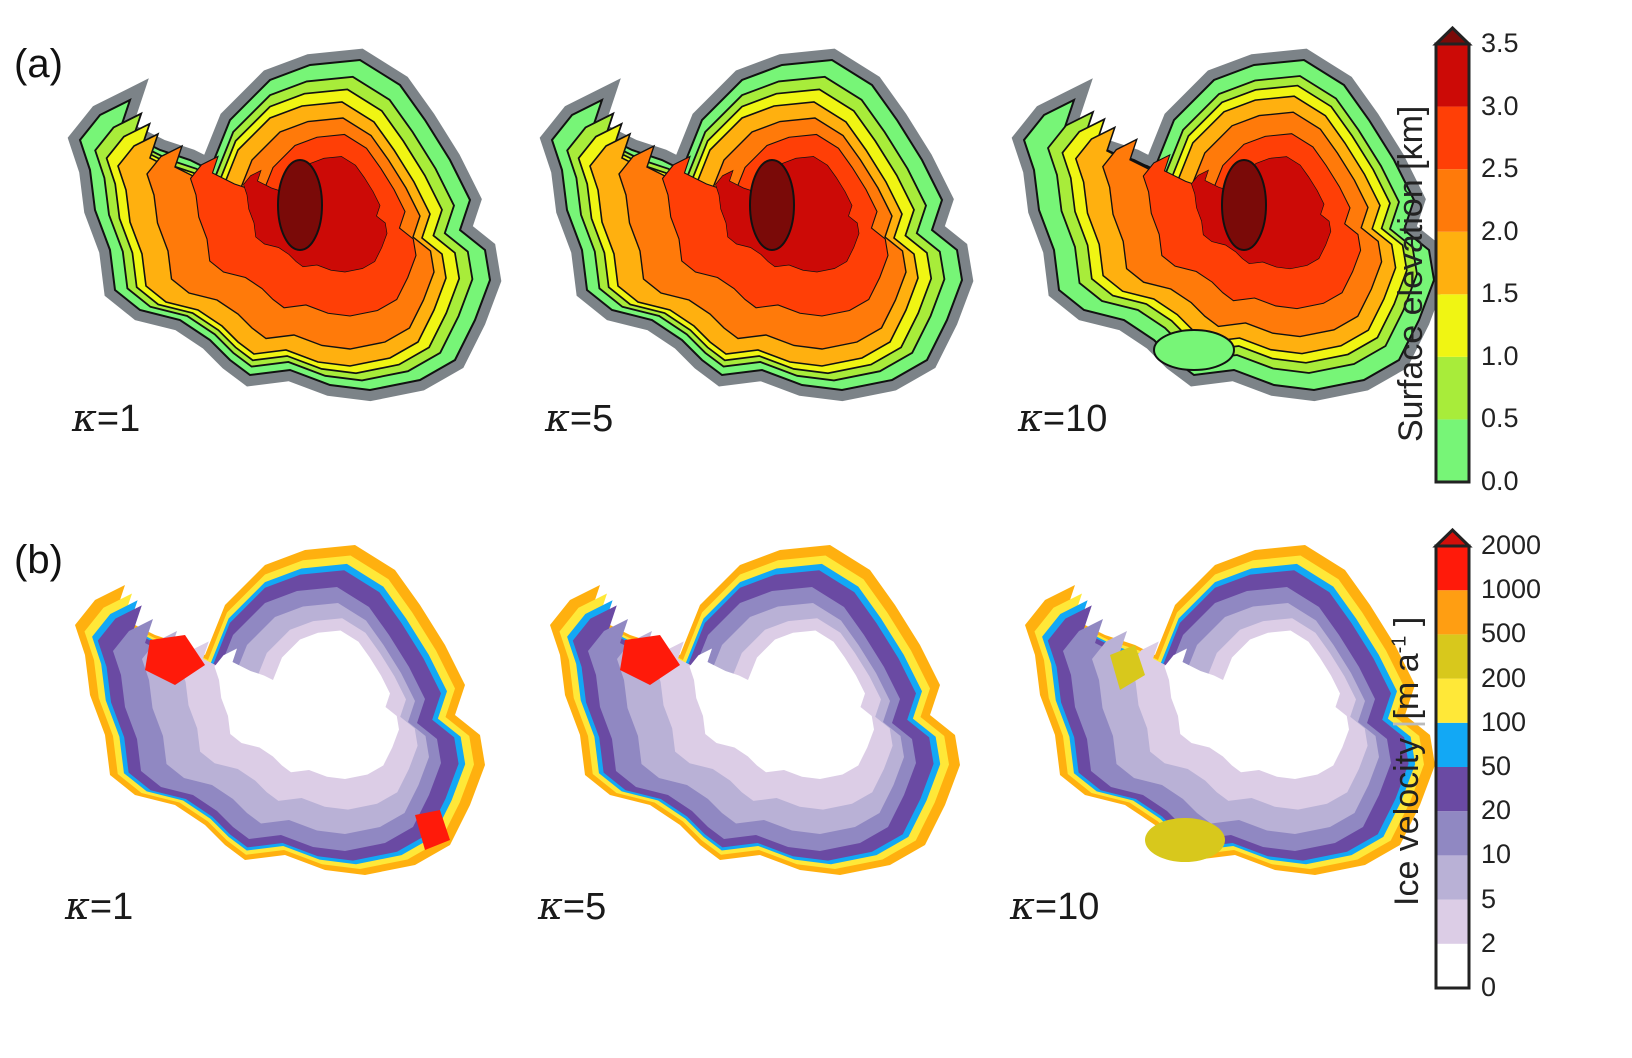 This screenshot has height=1058, width=1632. I want to click on colorbar-tick-label: 0.0, so click(1500, 481).